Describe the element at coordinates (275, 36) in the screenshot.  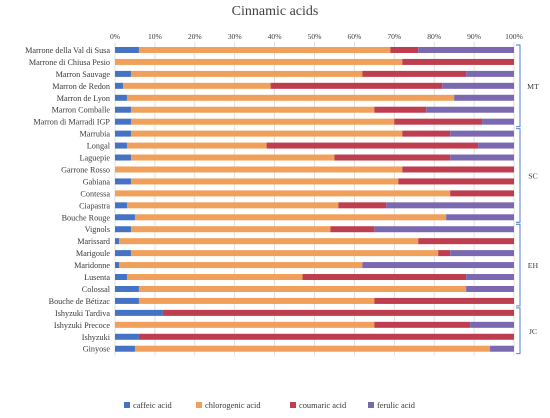
I see `x-tick-label: 40%` at that location.